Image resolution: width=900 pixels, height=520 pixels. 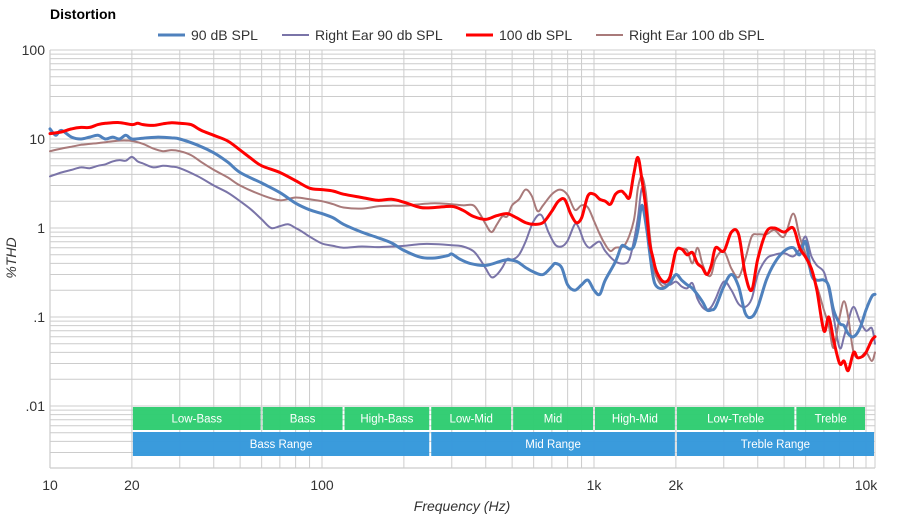 I want to click on sub-range-band-label: Treble, so click(x=831, y=420).